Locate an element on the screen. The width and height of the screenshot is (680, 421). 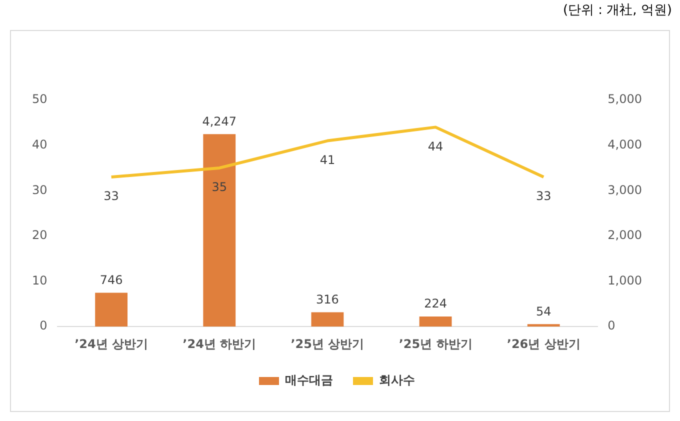
data-label: 54 is located at coordinates (544, 311).